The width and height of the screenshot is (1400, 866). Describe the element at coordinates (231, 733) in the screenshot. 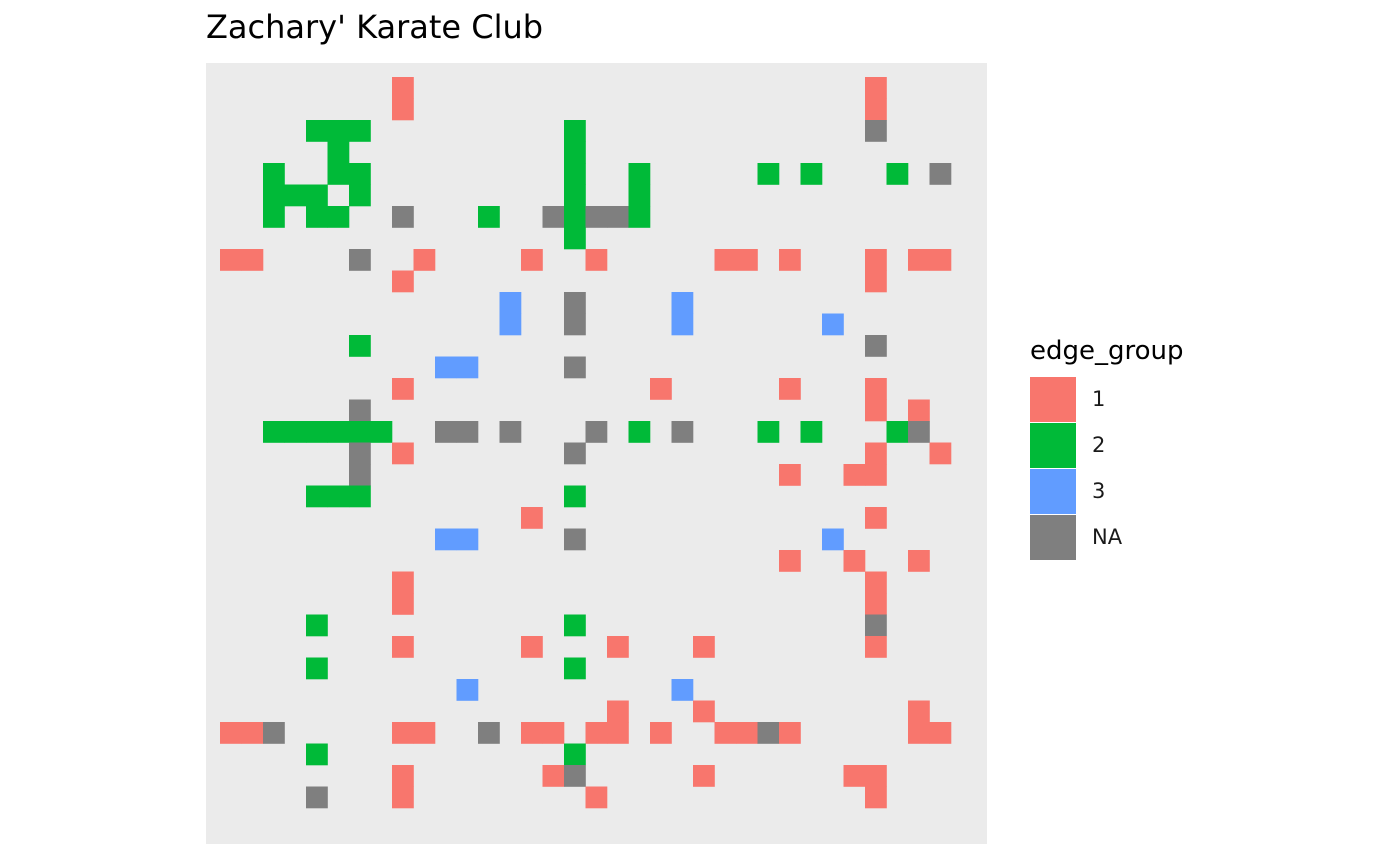

I see `matrix-cell-r31-c1` at that location.